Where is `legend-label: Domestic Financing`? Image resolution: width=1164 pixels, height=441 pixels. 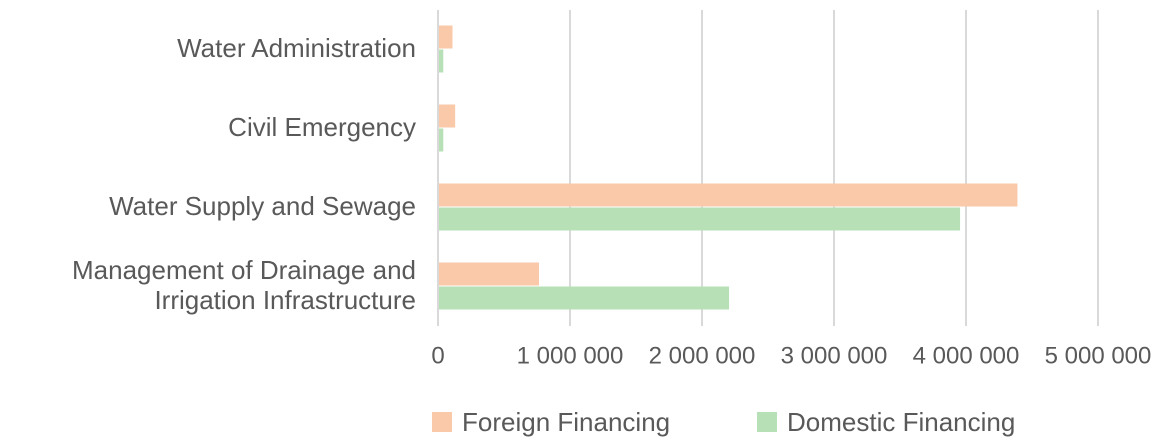
legend-label: Domestic Financing is located at coordinates (901, 422).